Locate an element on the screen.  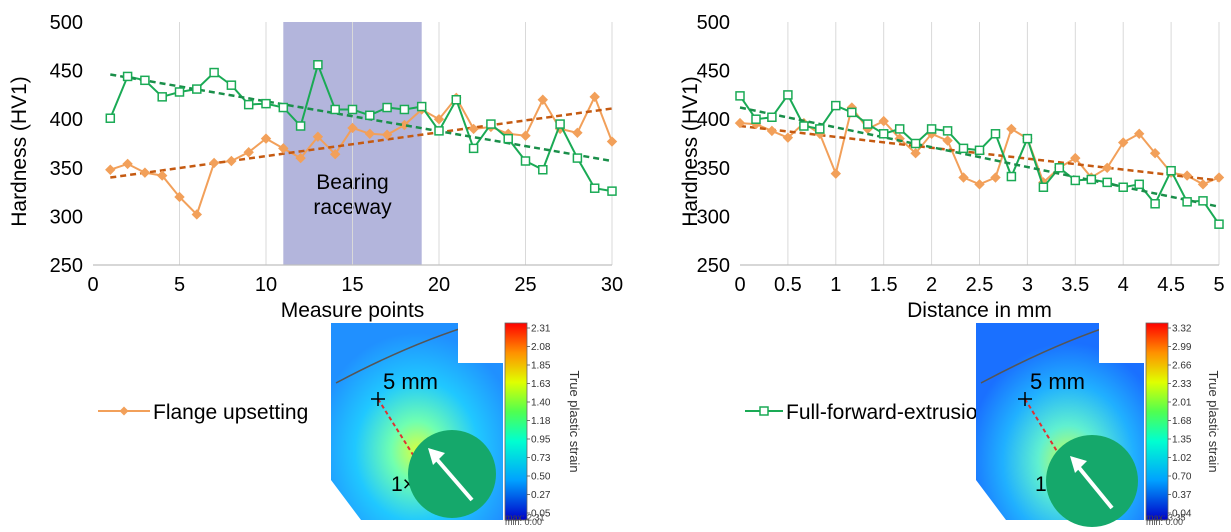
scale-value: 2.33 is located at coordinates (1182, 384).